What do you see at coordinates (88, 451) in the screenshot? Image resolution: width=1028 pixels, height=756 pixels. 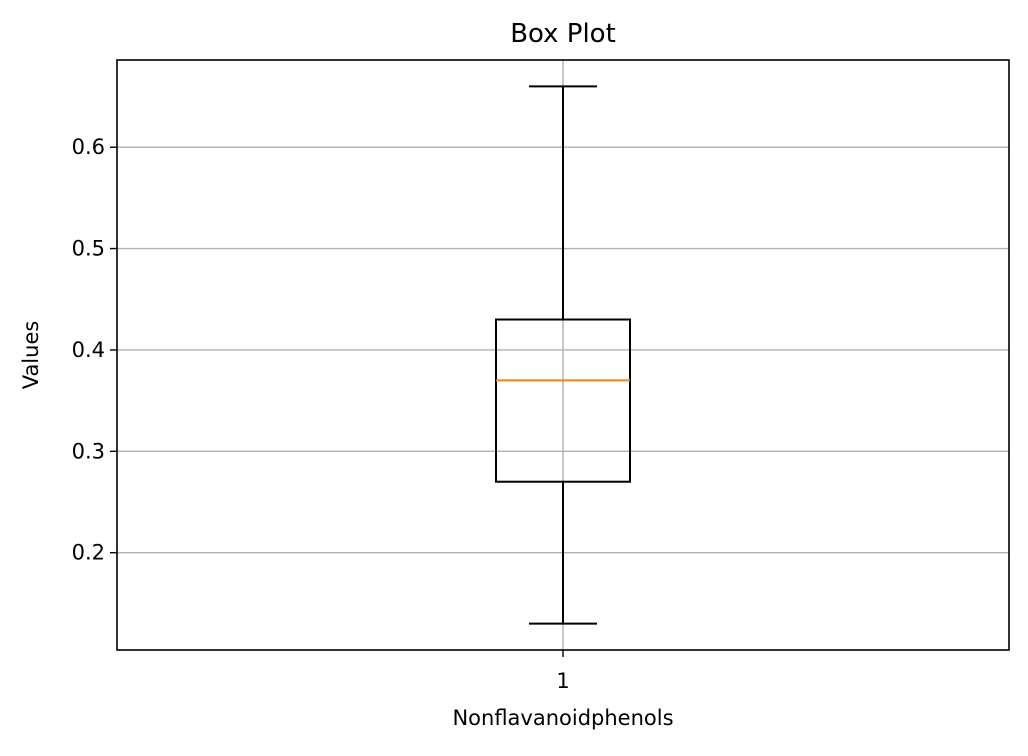 I see `y-tick-label: 0.3` at bounding box center [88, 451].